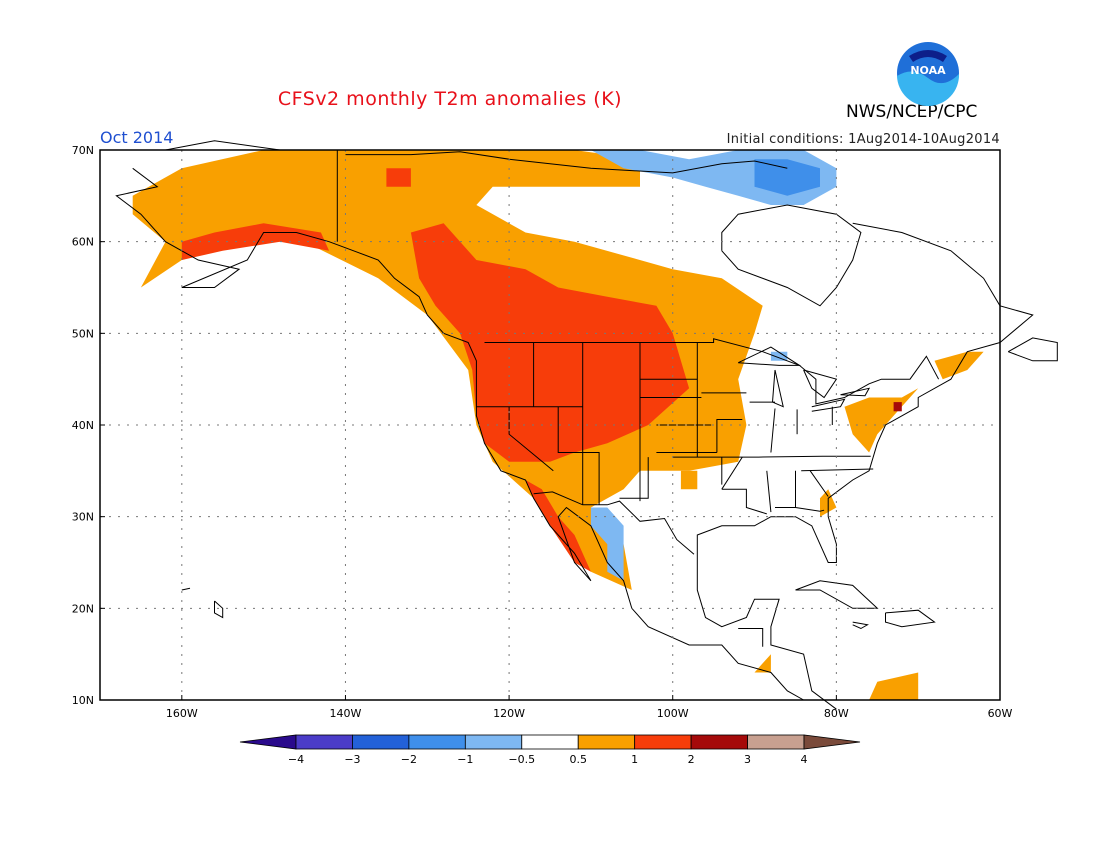 The image size is (1100, 850). Describe the element at coordinates (409, 759) in the screenshot. I see `colorbar-label: −2` at that location.